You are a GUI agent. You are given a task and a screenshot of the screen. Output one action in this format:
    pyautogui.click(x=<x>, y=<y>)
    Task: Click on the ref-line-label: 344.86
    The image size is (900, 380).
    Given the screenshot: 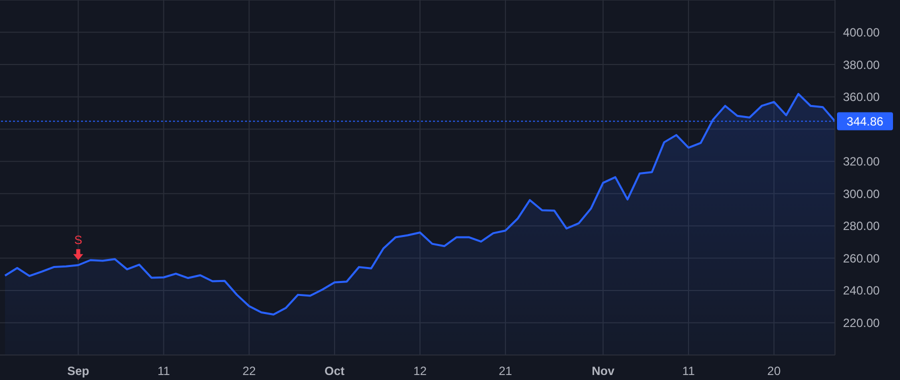 What is the action you would take?
    pyautogui.click(x=865, y=121)
    